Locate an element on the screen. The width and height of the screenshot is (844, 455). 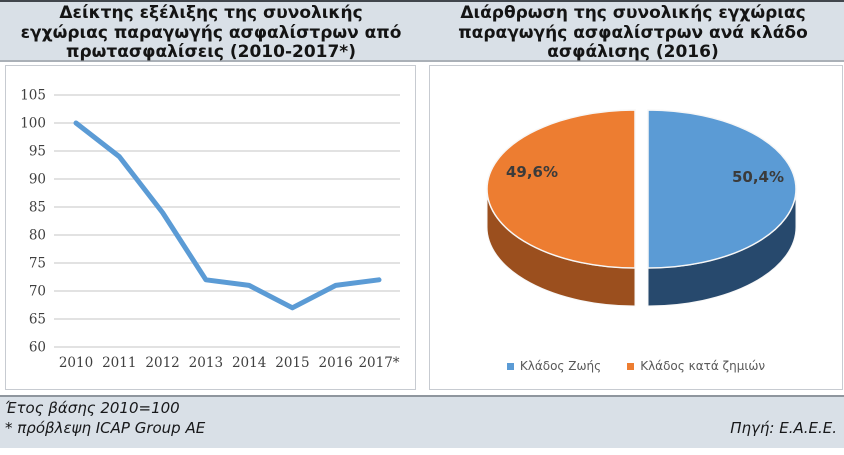
legend-item-life: Κλάδος Ζωής is located at coordinates (554, 366).